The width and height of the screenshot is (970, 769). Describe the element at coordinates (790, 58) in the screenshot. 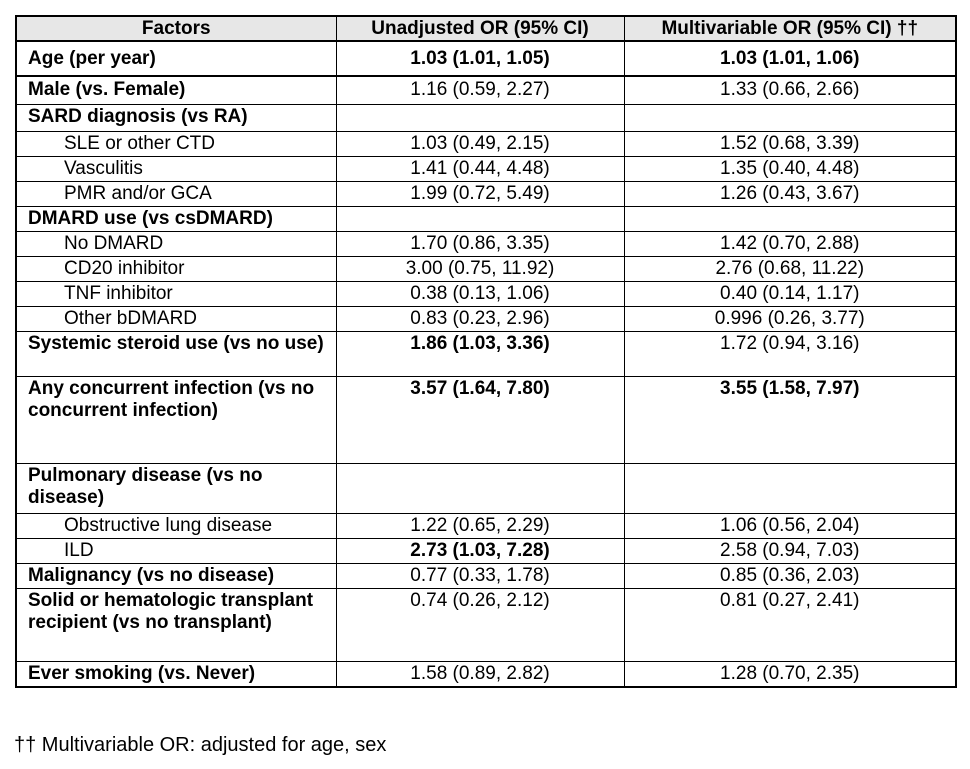

I see `multivariable-or-cell: 1.03 (1.01, 1.06)` at that location.